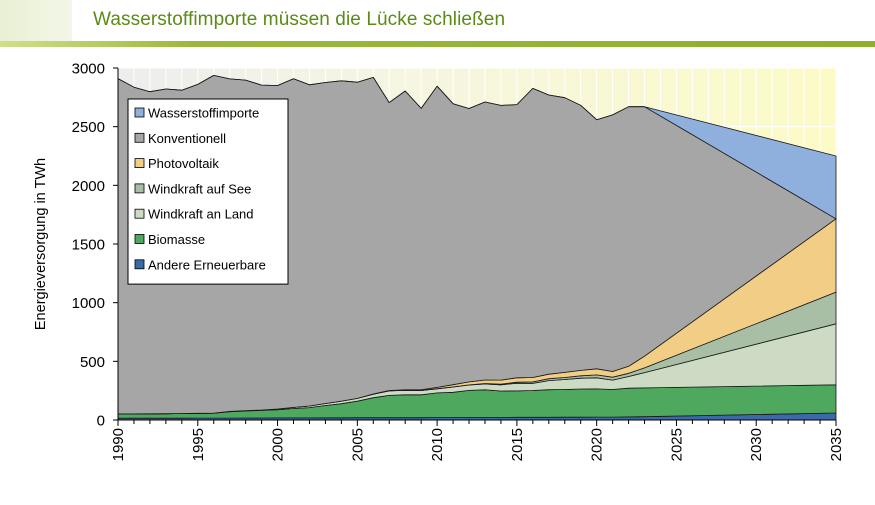 The height and width of the screenshot is (505, 875). I want to click on title-divider, so click(437, 44).